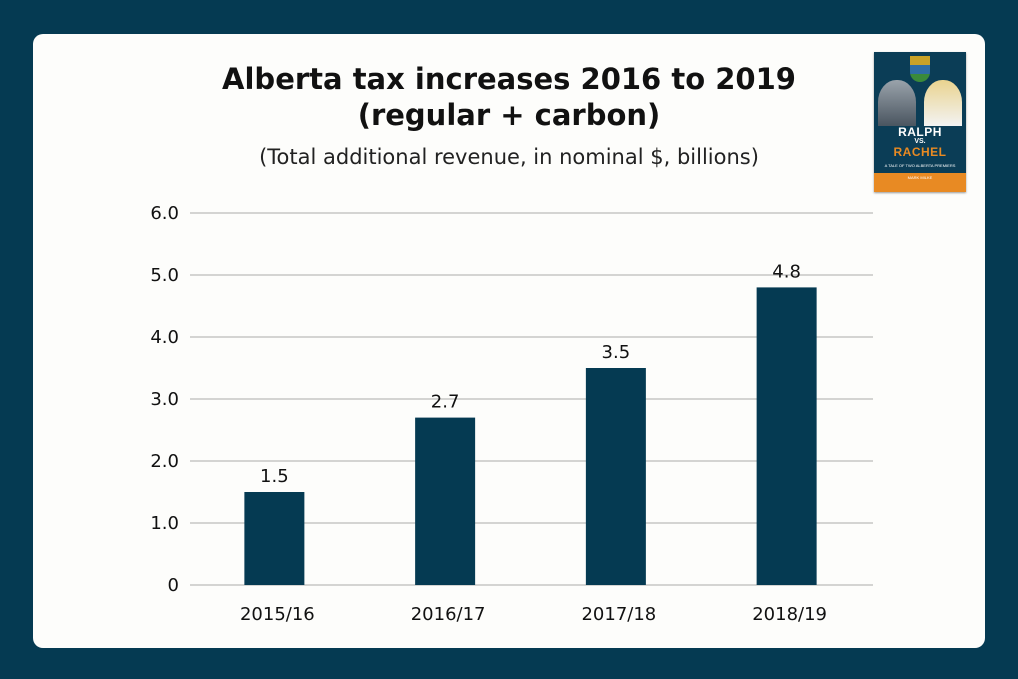 This screenshot has height=679, width=1018. I want to click on book-title-bottom: RACHEL, so click(920, 152).